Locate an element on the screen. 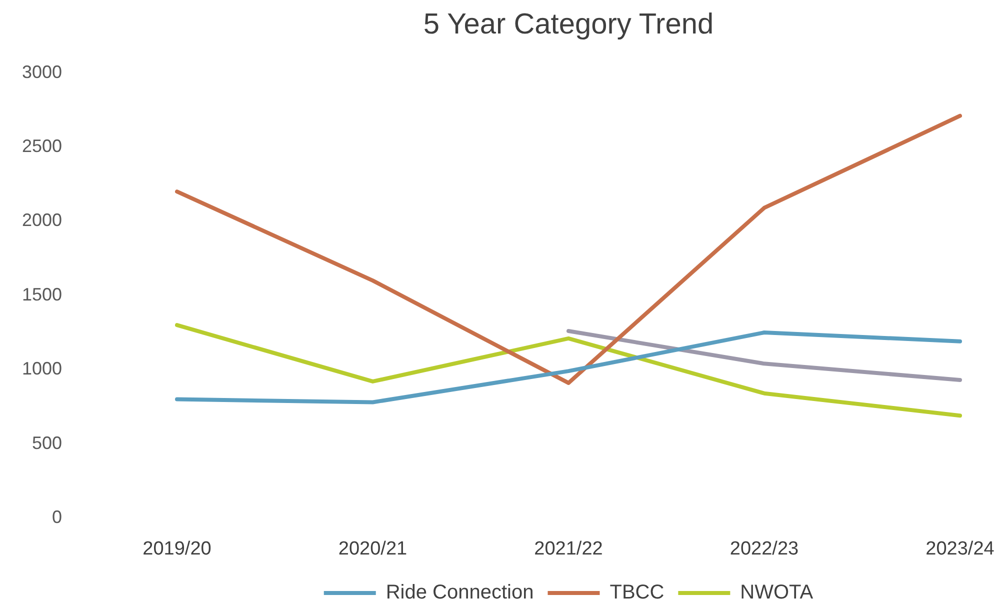 The image size is (1000, 613). y-tick-label: 500 is located at coordinates (47, 442).